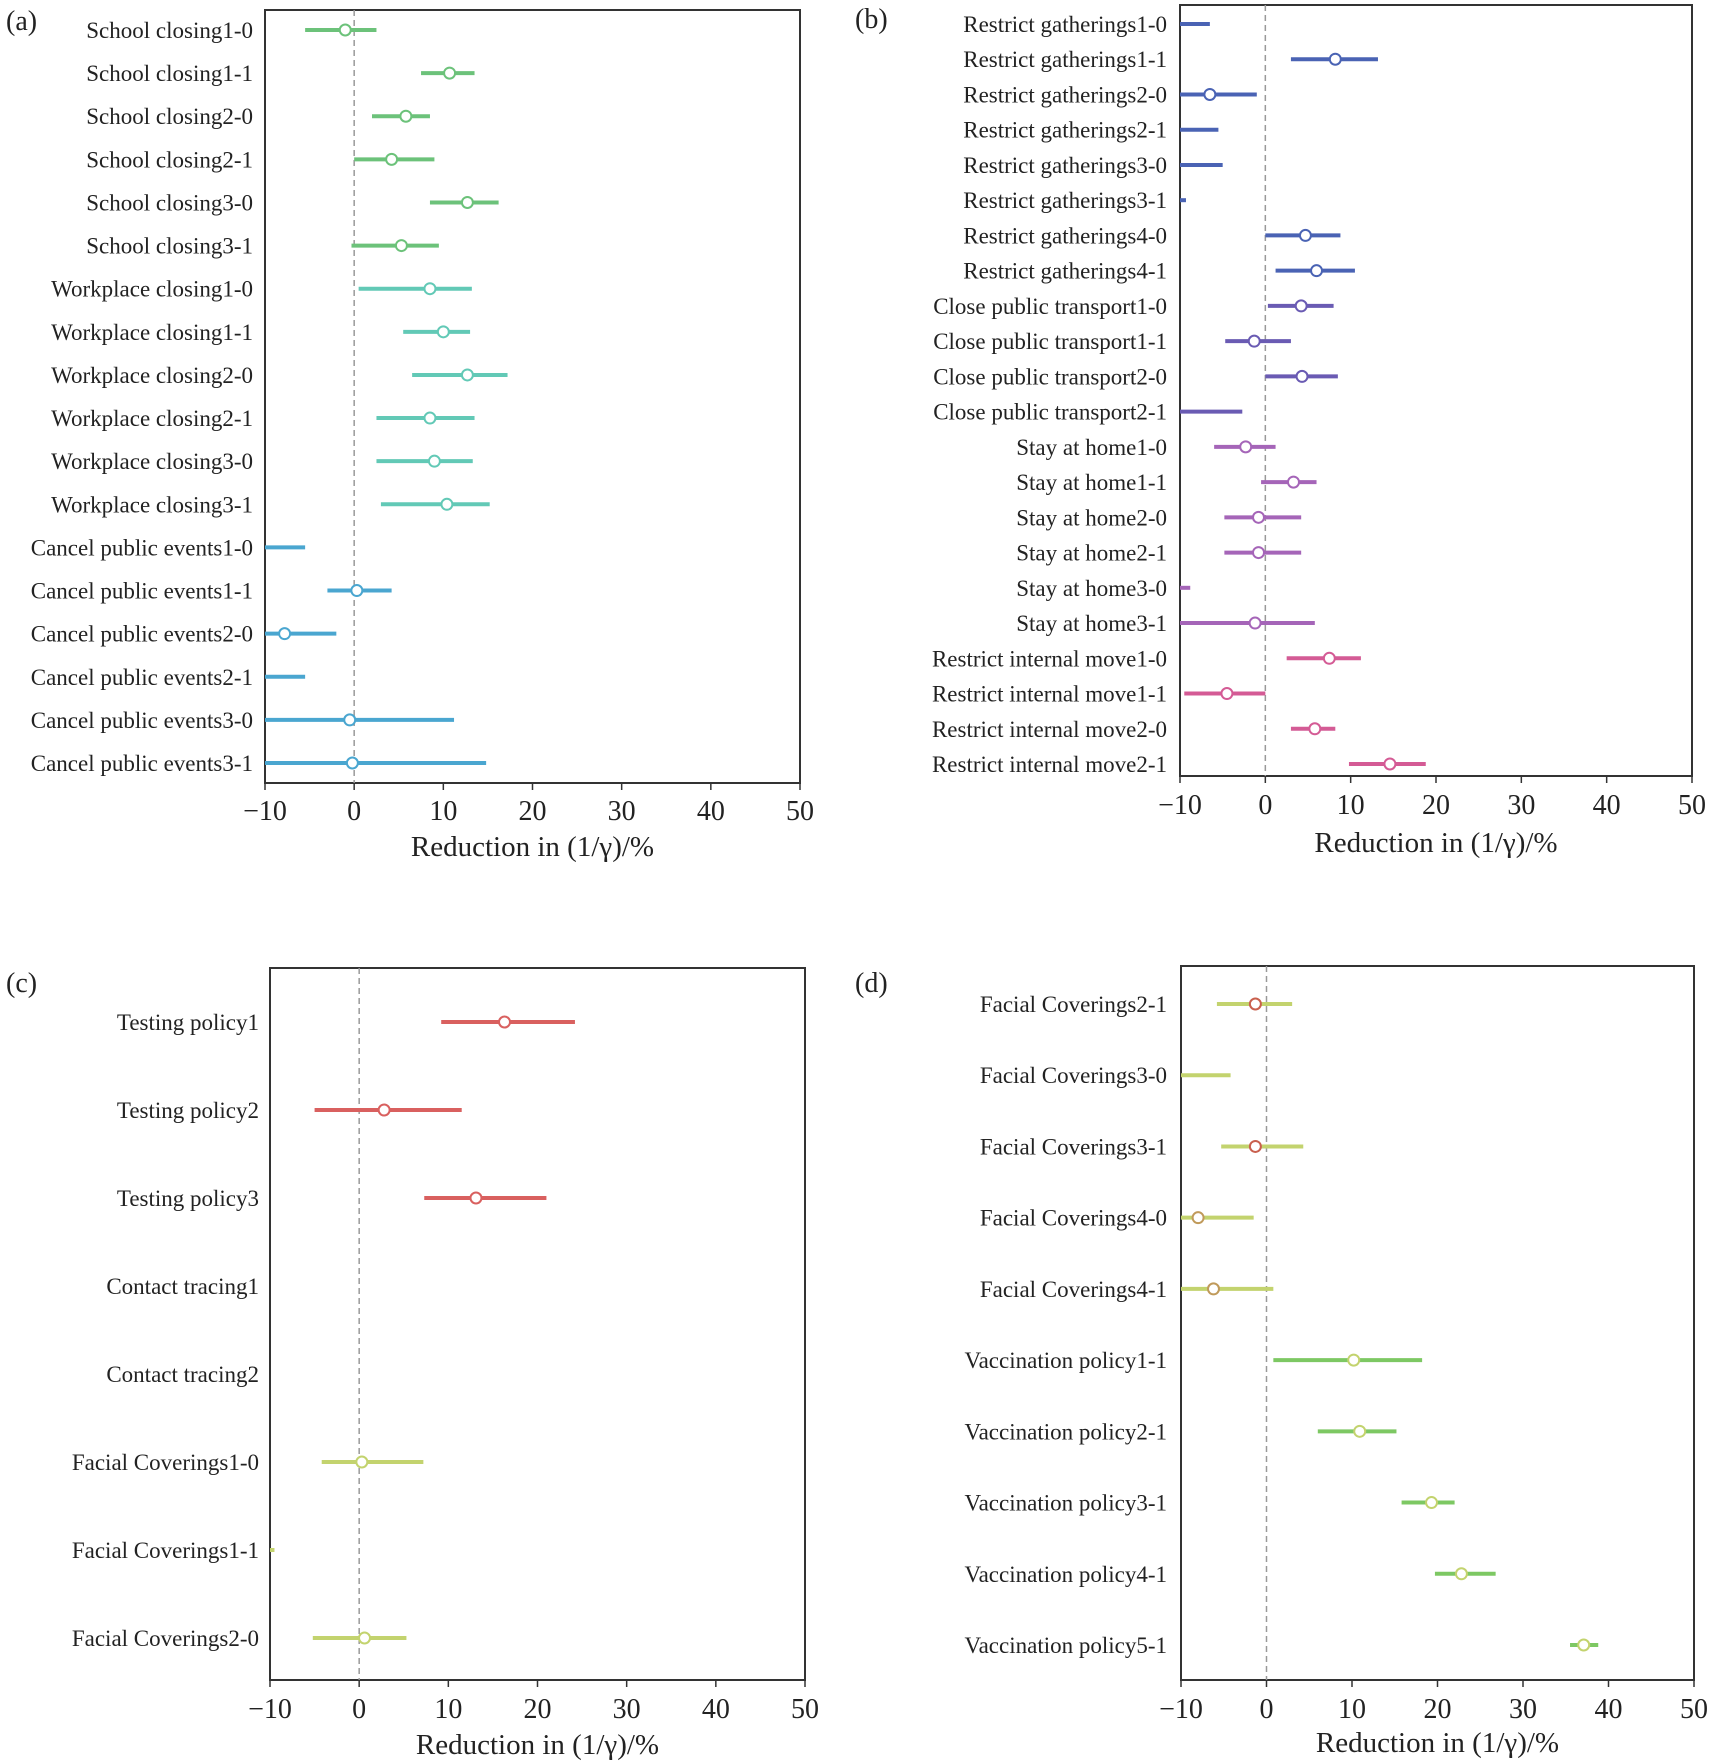 The width and height of the screenshot is (1713, 1762). I want to click on category-label: Cancel public events3-0, so click(142, 720).